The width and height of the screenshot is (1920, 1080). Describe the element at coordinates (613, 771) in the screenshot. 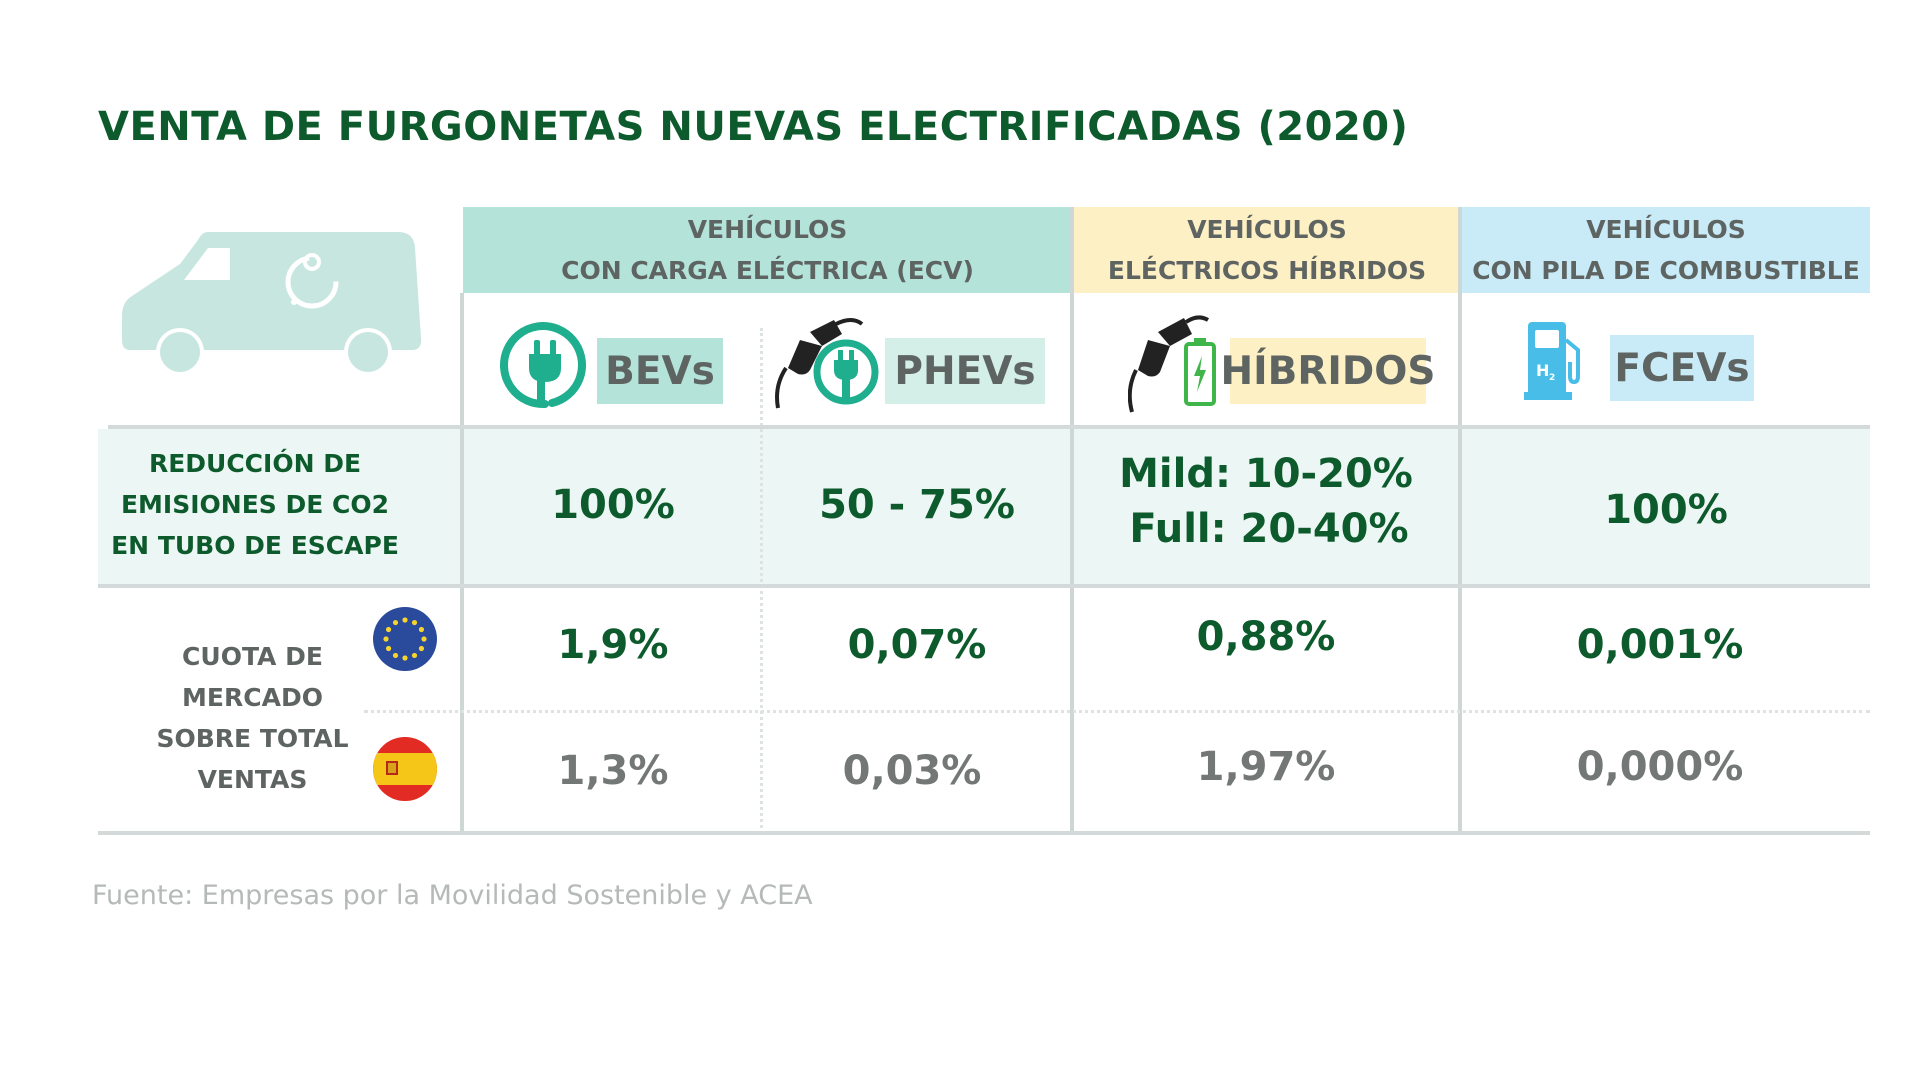

I see `share-es-bevs: 1,3%` at that location.